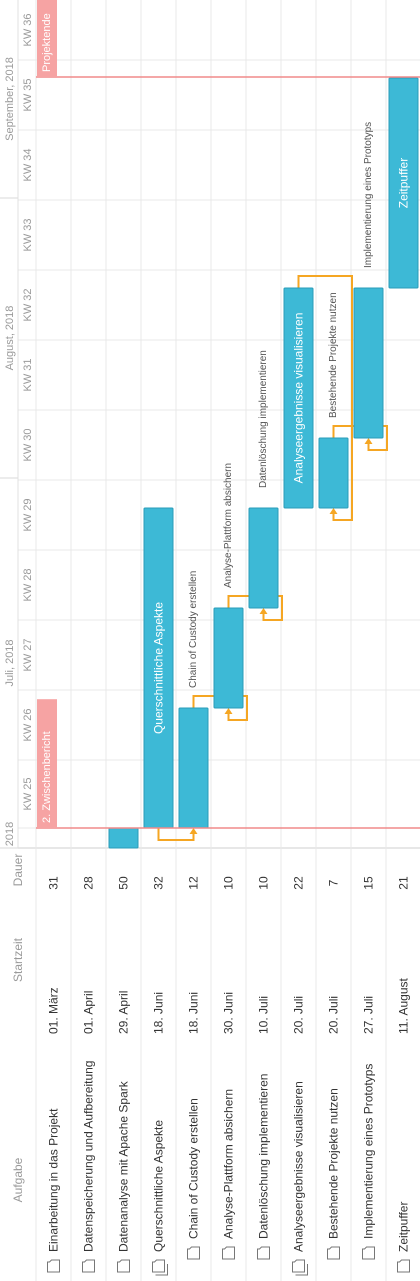  Describe the element at coordinates (10, 338) in the screenshot. I see `month-label: August, 2018` at that location.